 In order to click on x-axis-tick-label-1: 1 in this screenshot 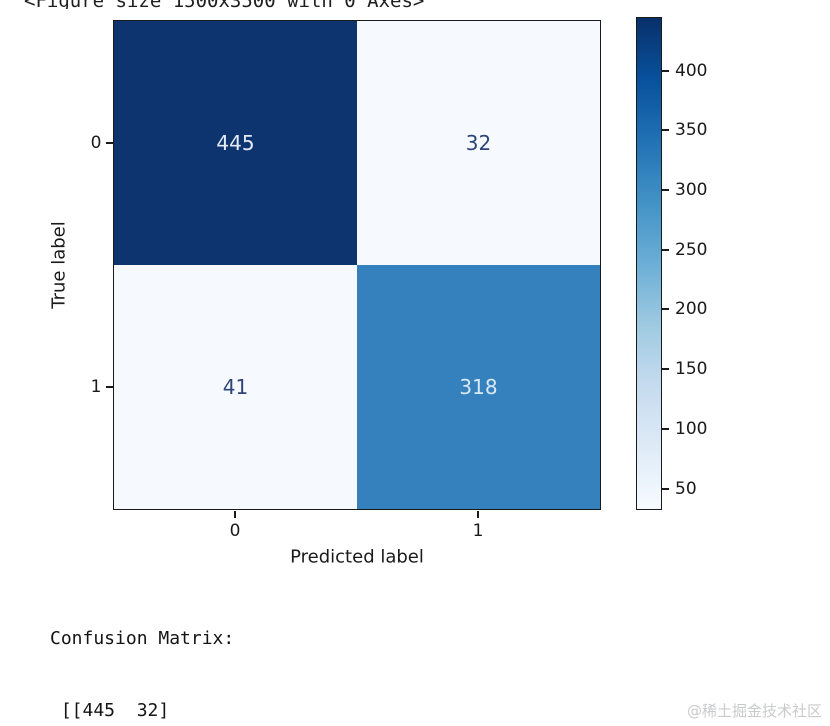, I will do `click(478, 531)`.